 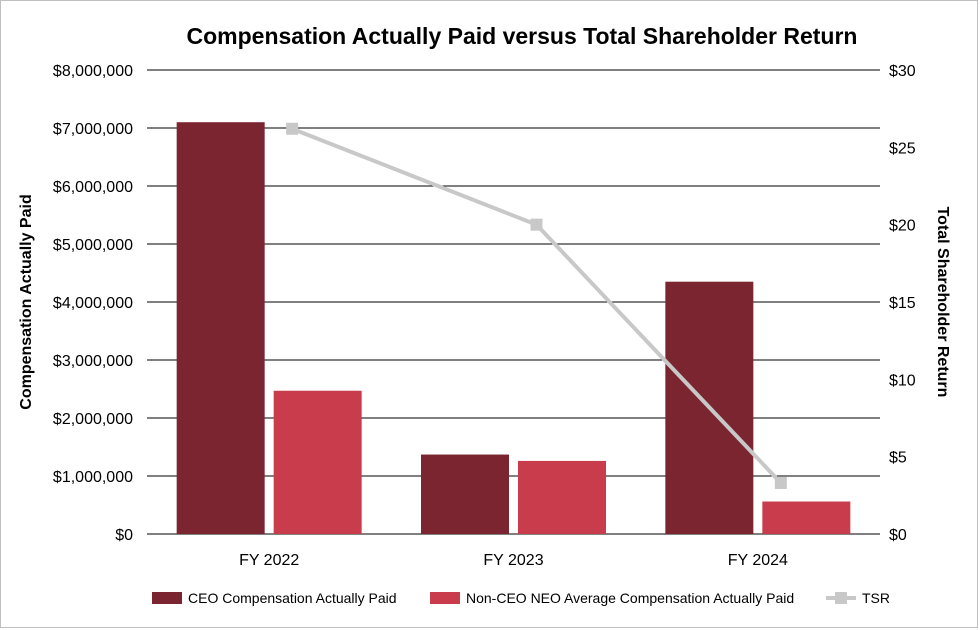 I want to click on x-tick-label: FY 2023, so click(x=513, y=560).